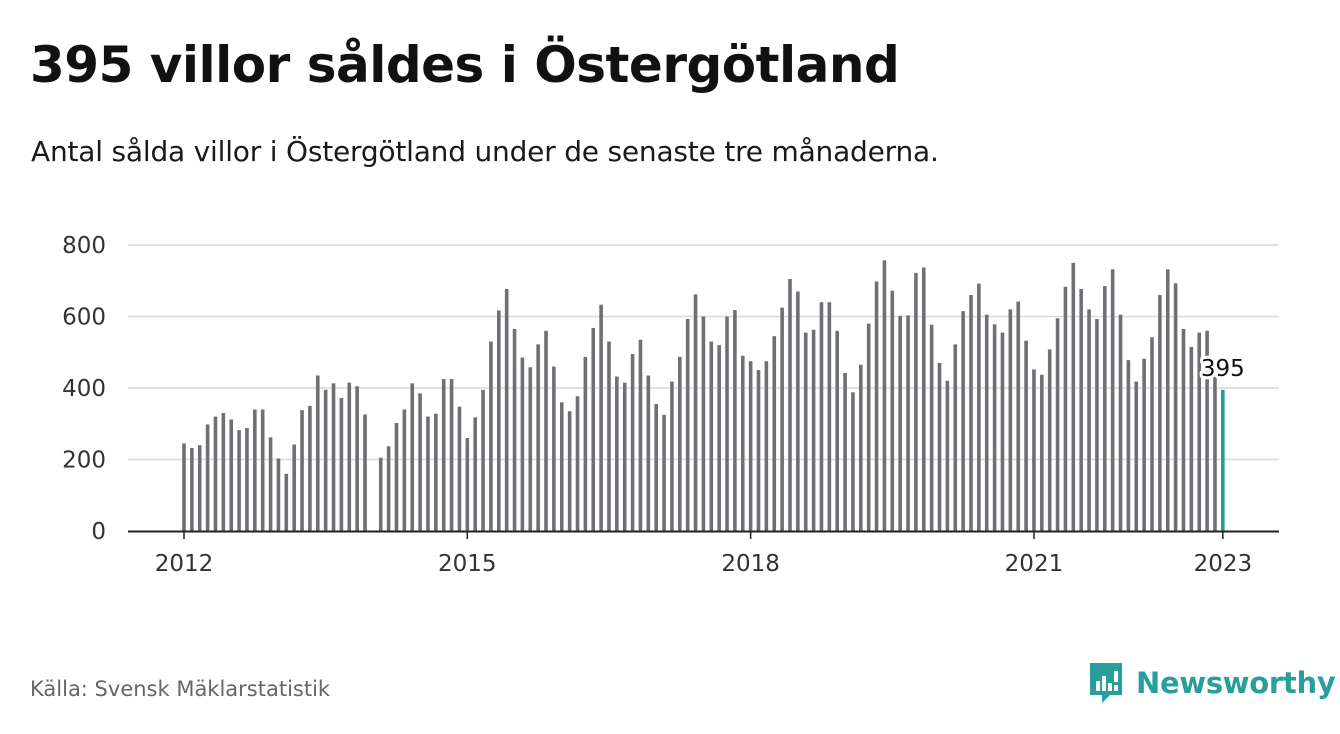 The image size is (1340, 734). Describe the element at coordinates (180, 689) in the screenshot. I see `source-note: Källa: Svensk Mäklarstatistik` at that location.